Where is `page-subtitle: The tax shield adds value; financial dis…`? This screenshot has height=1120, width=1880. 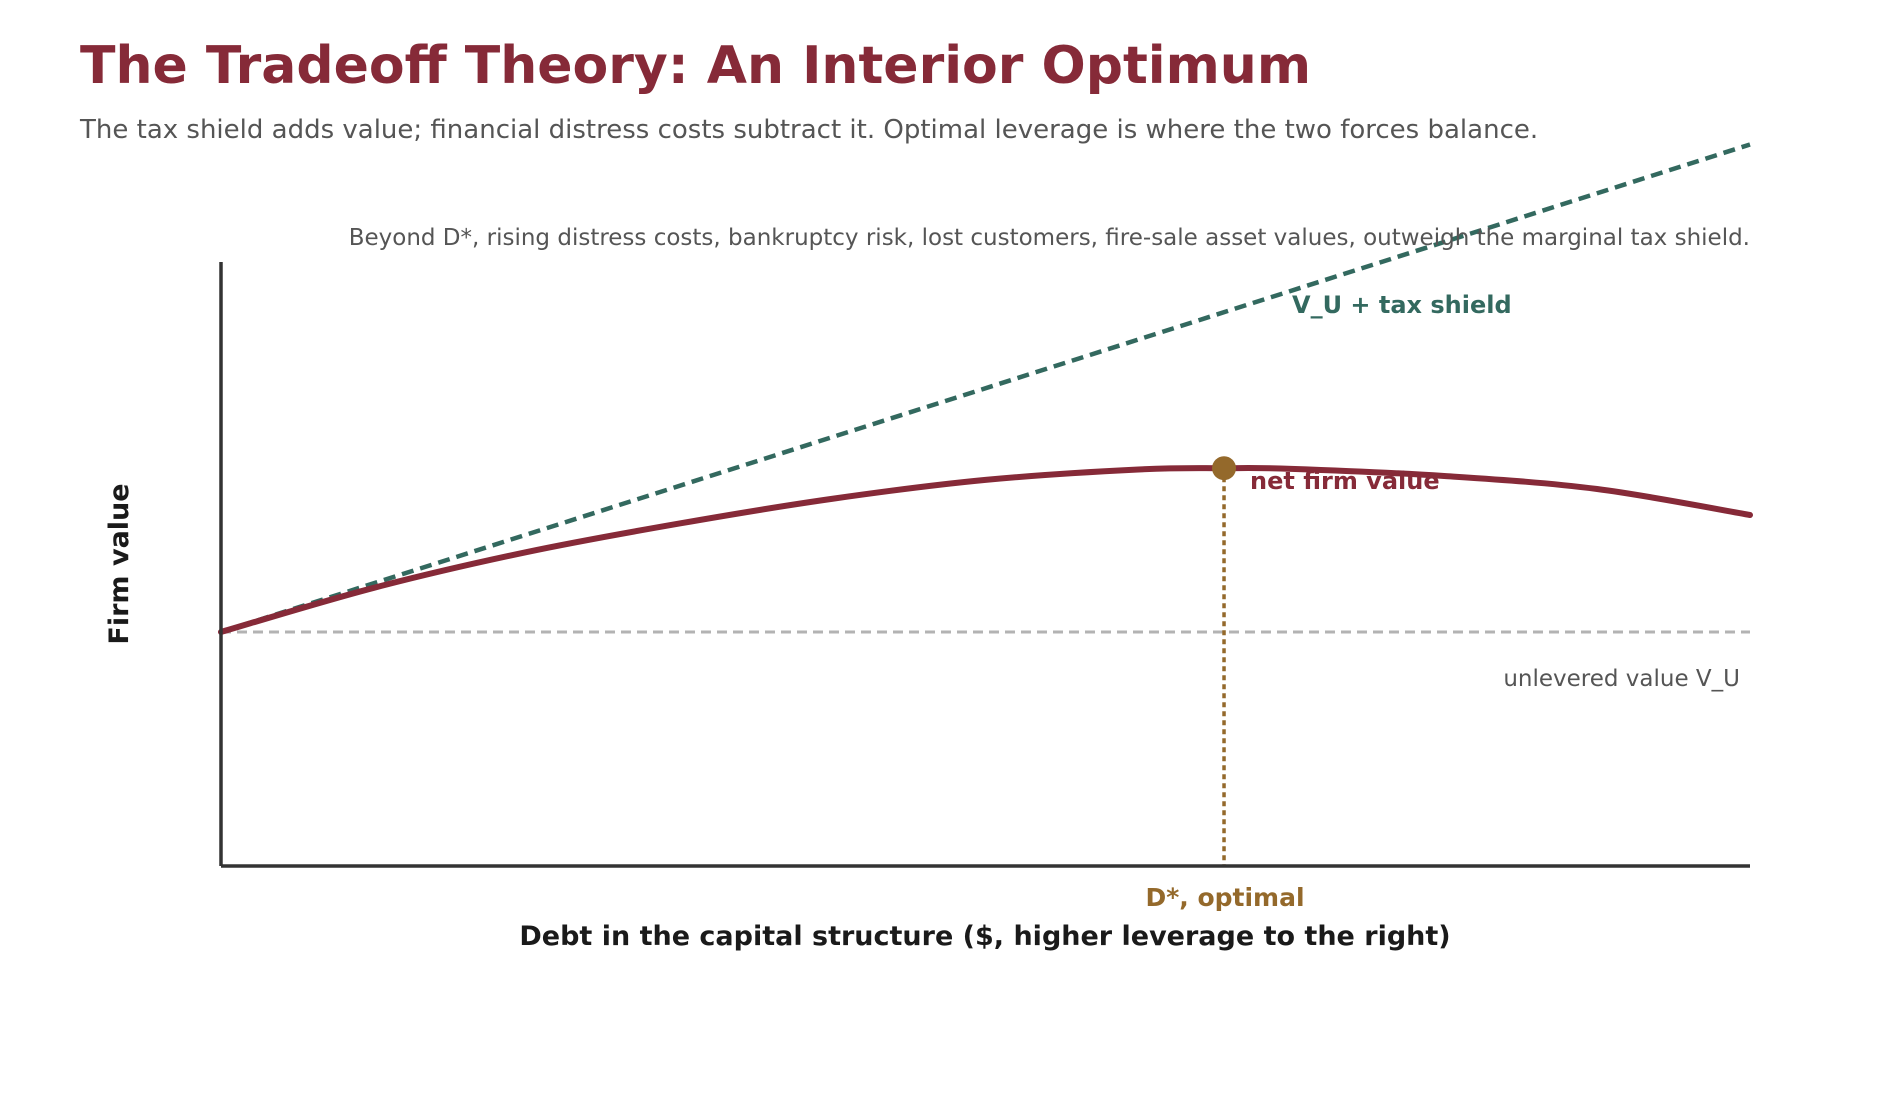 page-subtitle: The tax shield adds value; financial dis… is located at coordinates (809, 130).